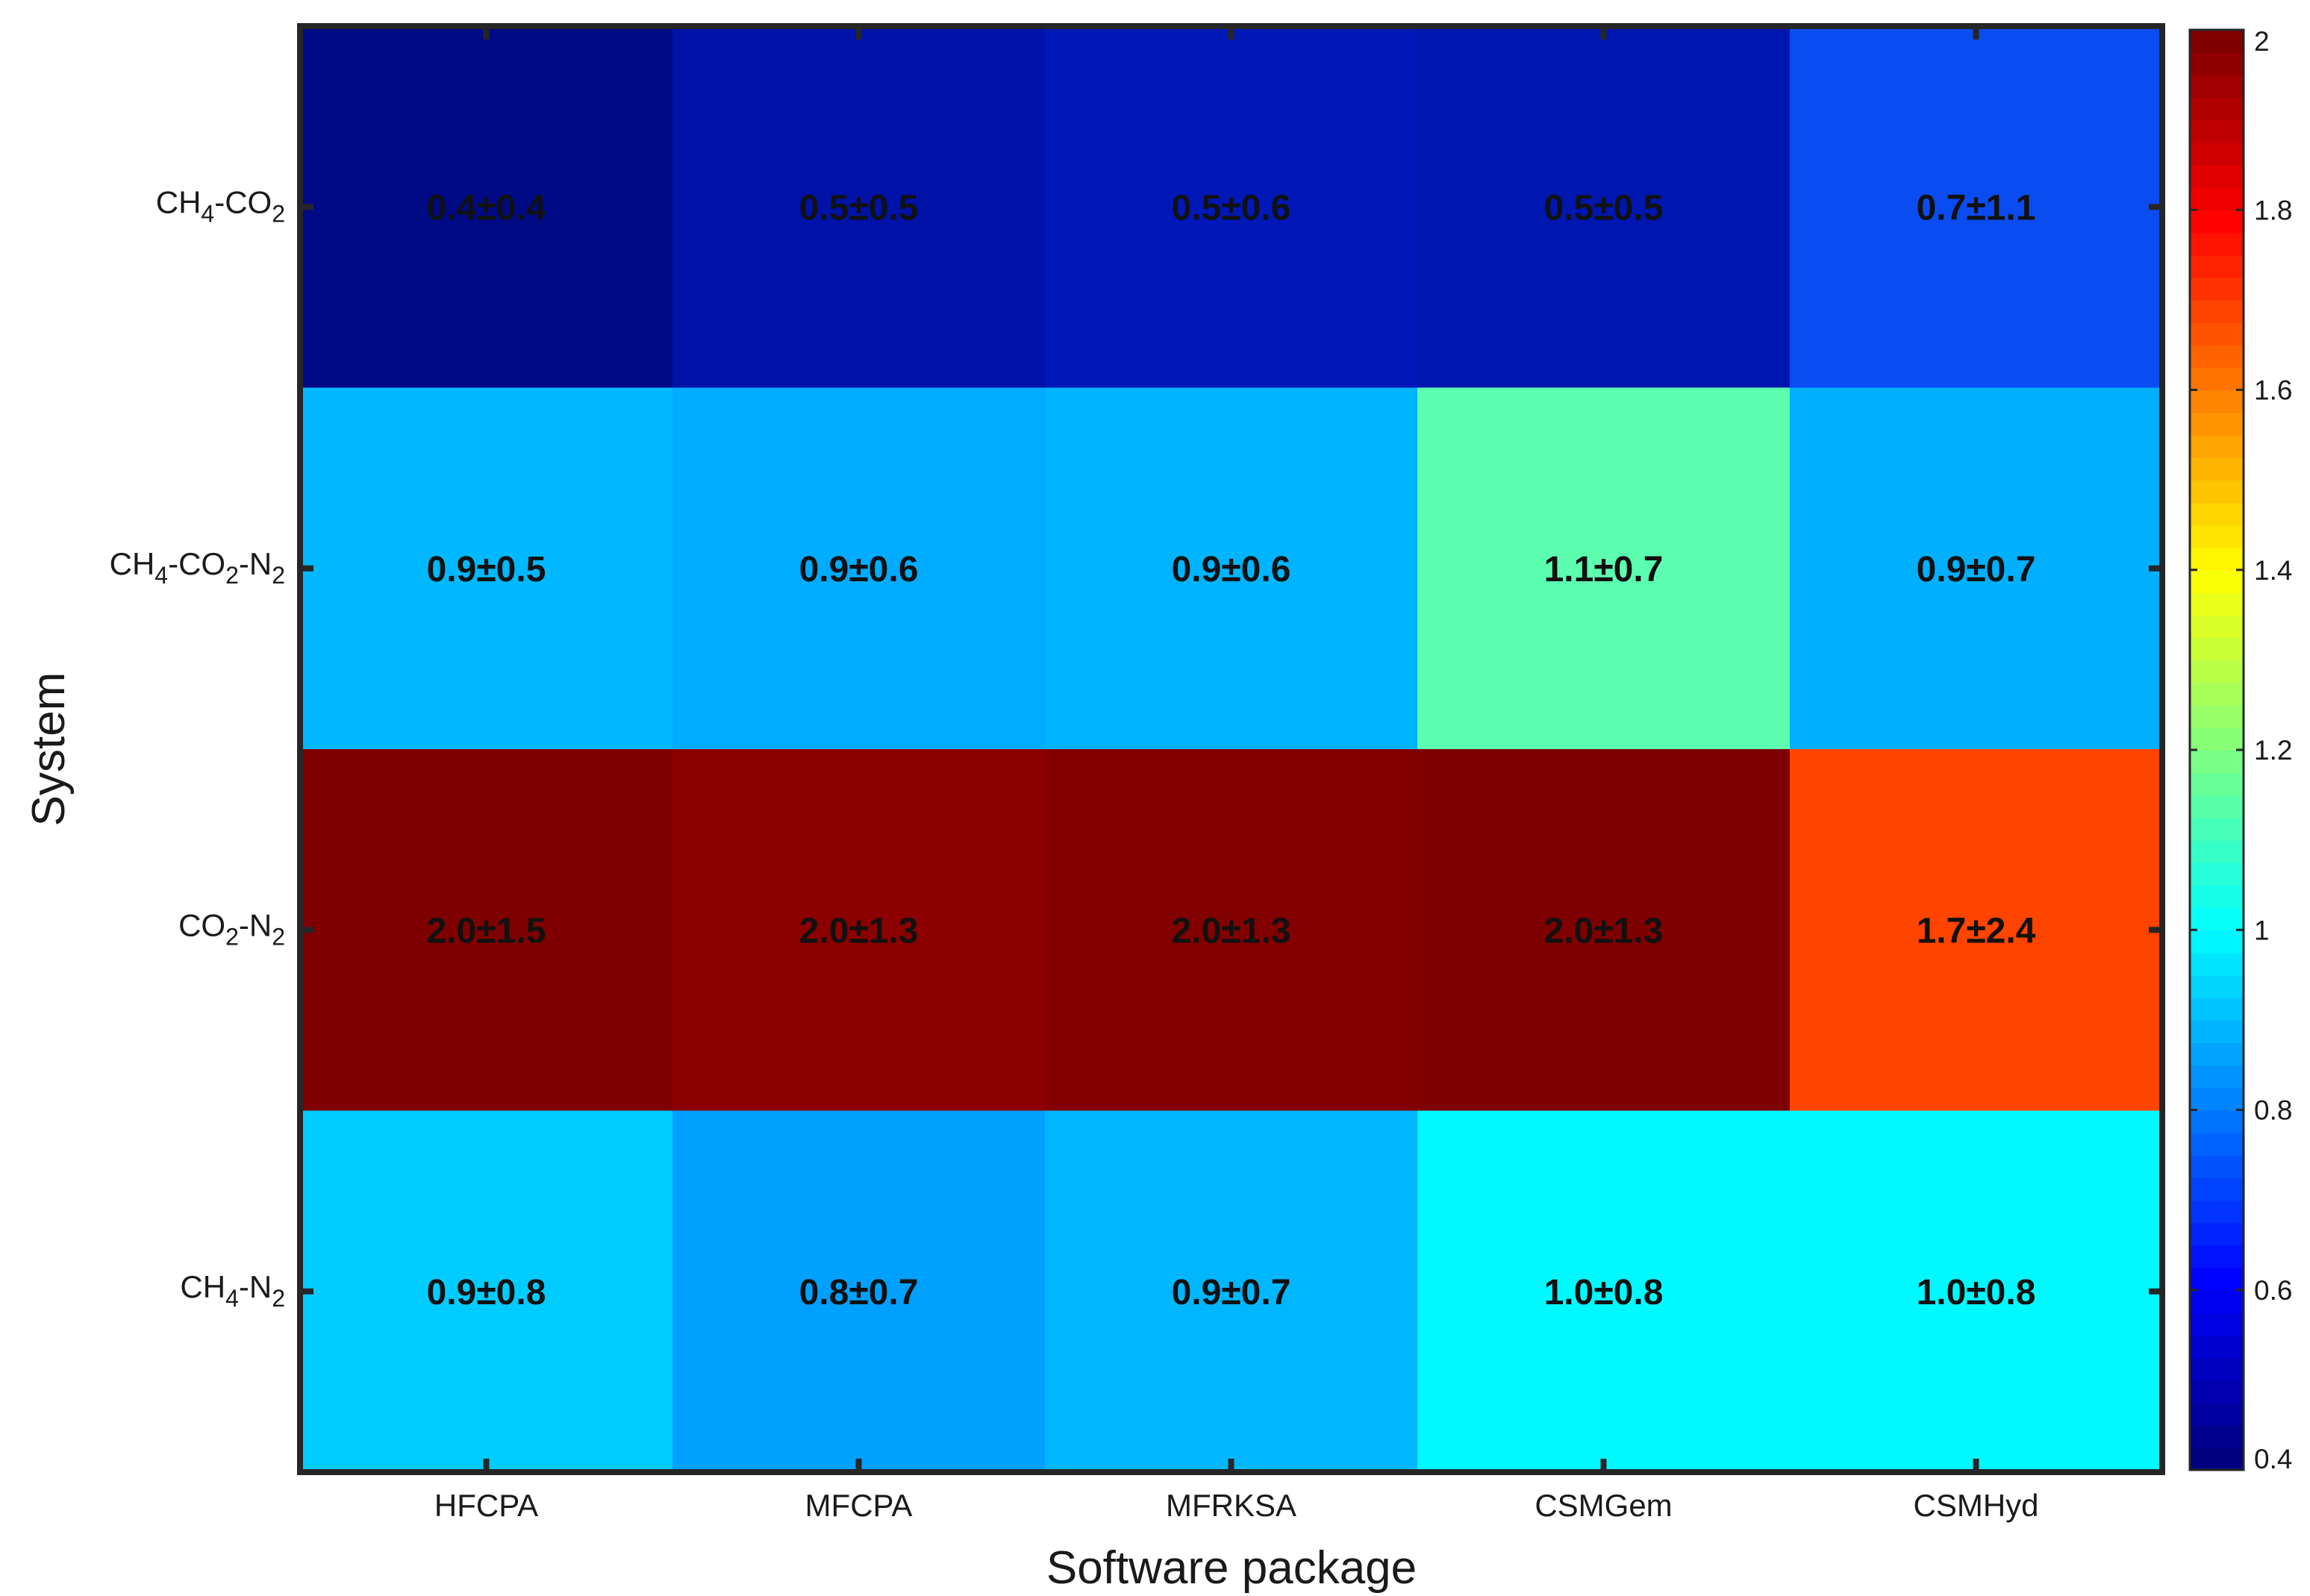 This screenshot has width=2310, height=1596. Describe the element at coordinates (2273, 1110) in the screenshot. I see `colorbar-tick-label: 0.8` at that location.